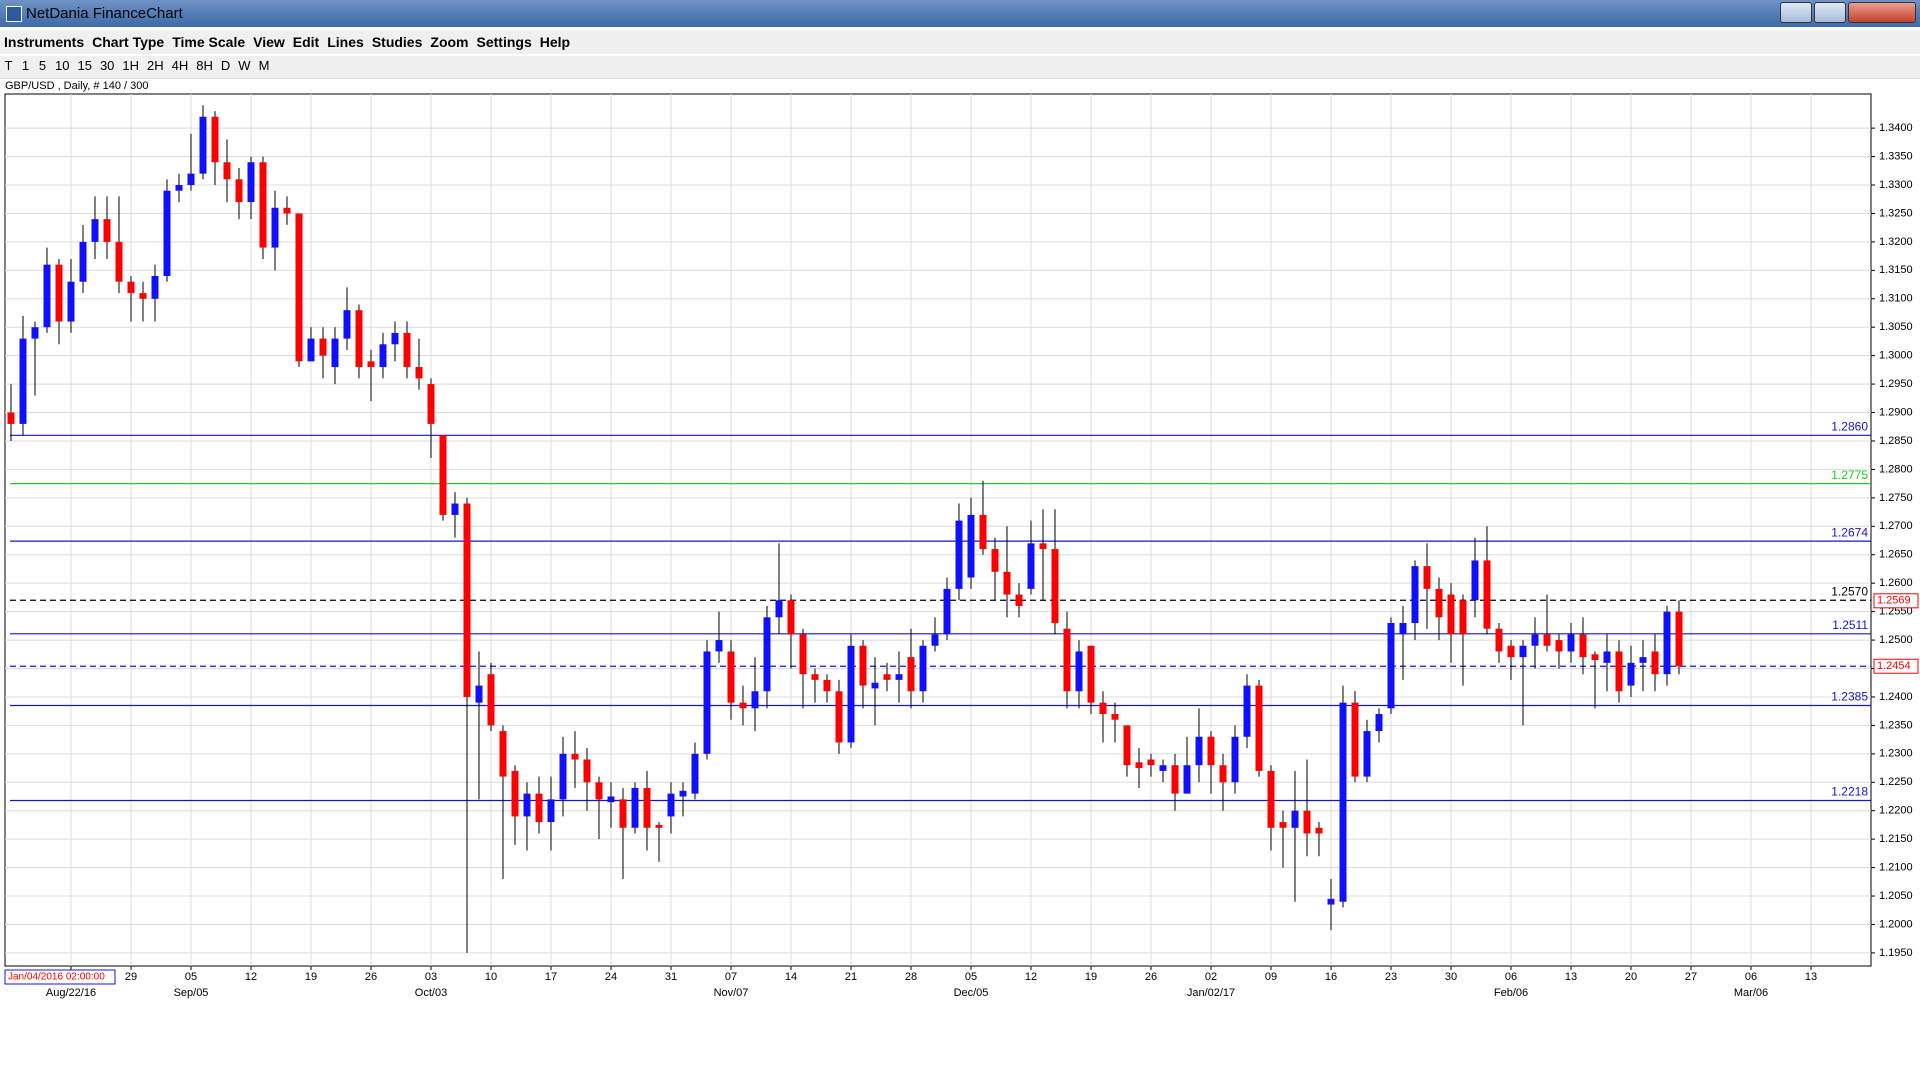 The width and height of the screenshot is (1920, 1080). Describe the element at coordinates (431, 977) in the screenshot. I see `x-tick-label: 03` at that location.